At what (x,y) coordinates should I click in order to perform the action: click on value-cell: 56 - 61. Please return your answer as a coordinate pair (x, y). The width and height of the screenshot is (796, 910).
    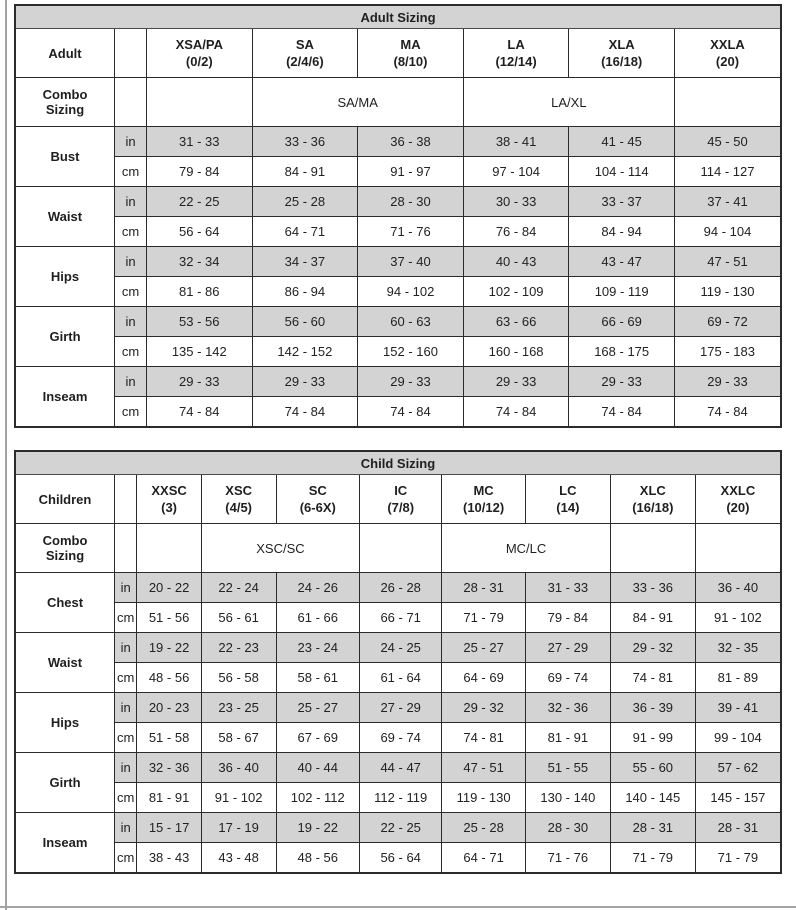
    Looking at the image, I should click on (238, 617).